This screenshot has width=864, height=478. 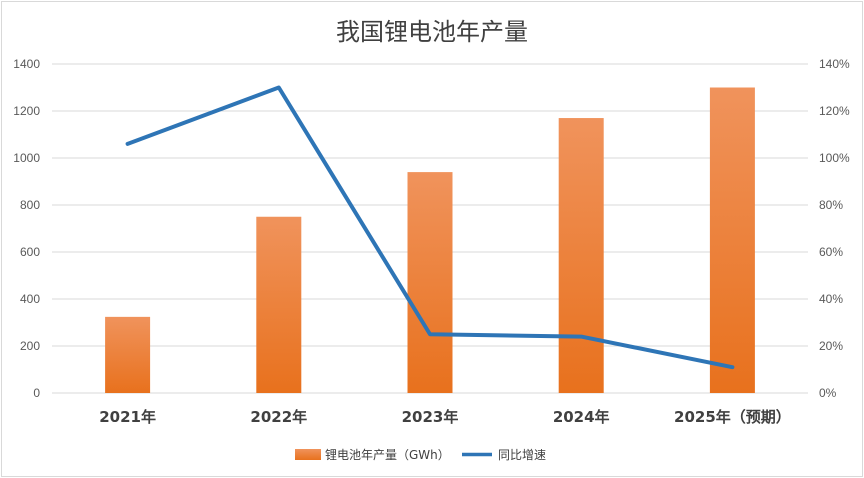 I want to click on left-axis-ticks: 0 200 400 600 800 1000 1200 1400, so click(x=26, y=228).